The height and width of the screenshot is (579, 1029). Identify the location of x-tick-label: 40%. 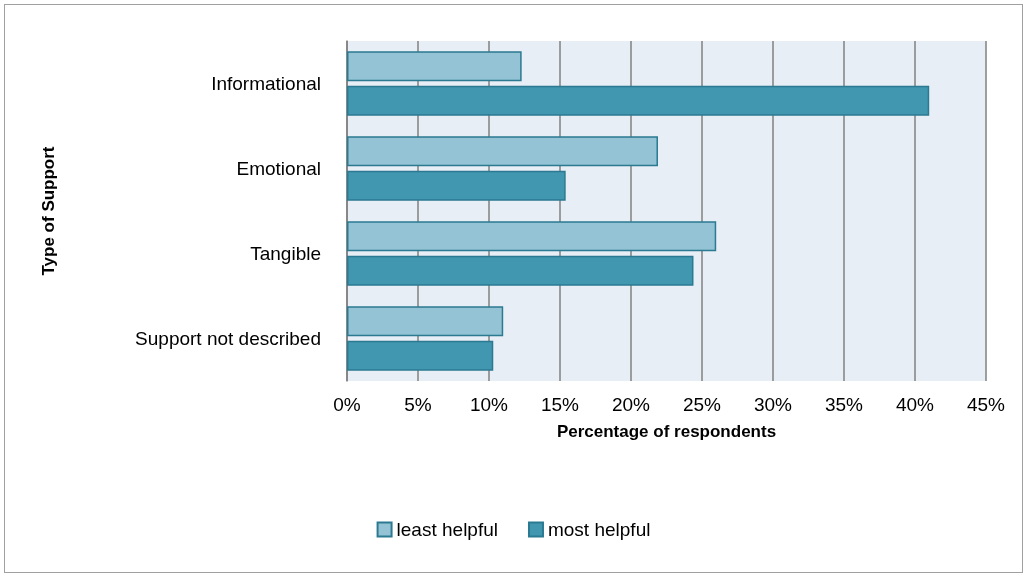
(915, 404).